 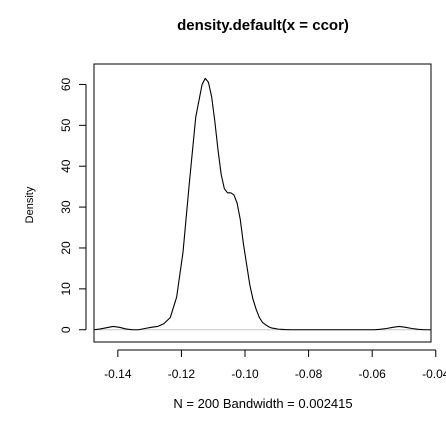 What do you see at coordinates (66, 329) in the screenshot?
I see `y-tick-label: 0` at bounding box center [66, 329].